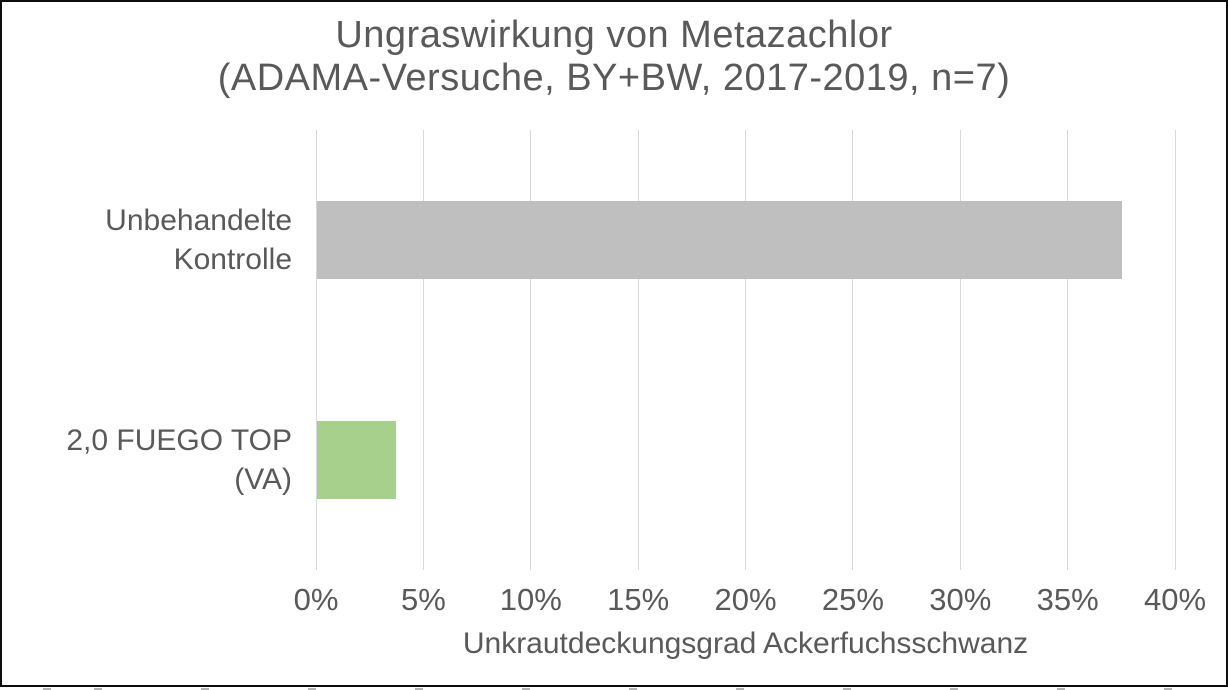 The height and width of the screenshot is (690, 1228). I want to click on category-label: Unbehandelte Kontrolle, so click(198, 240).